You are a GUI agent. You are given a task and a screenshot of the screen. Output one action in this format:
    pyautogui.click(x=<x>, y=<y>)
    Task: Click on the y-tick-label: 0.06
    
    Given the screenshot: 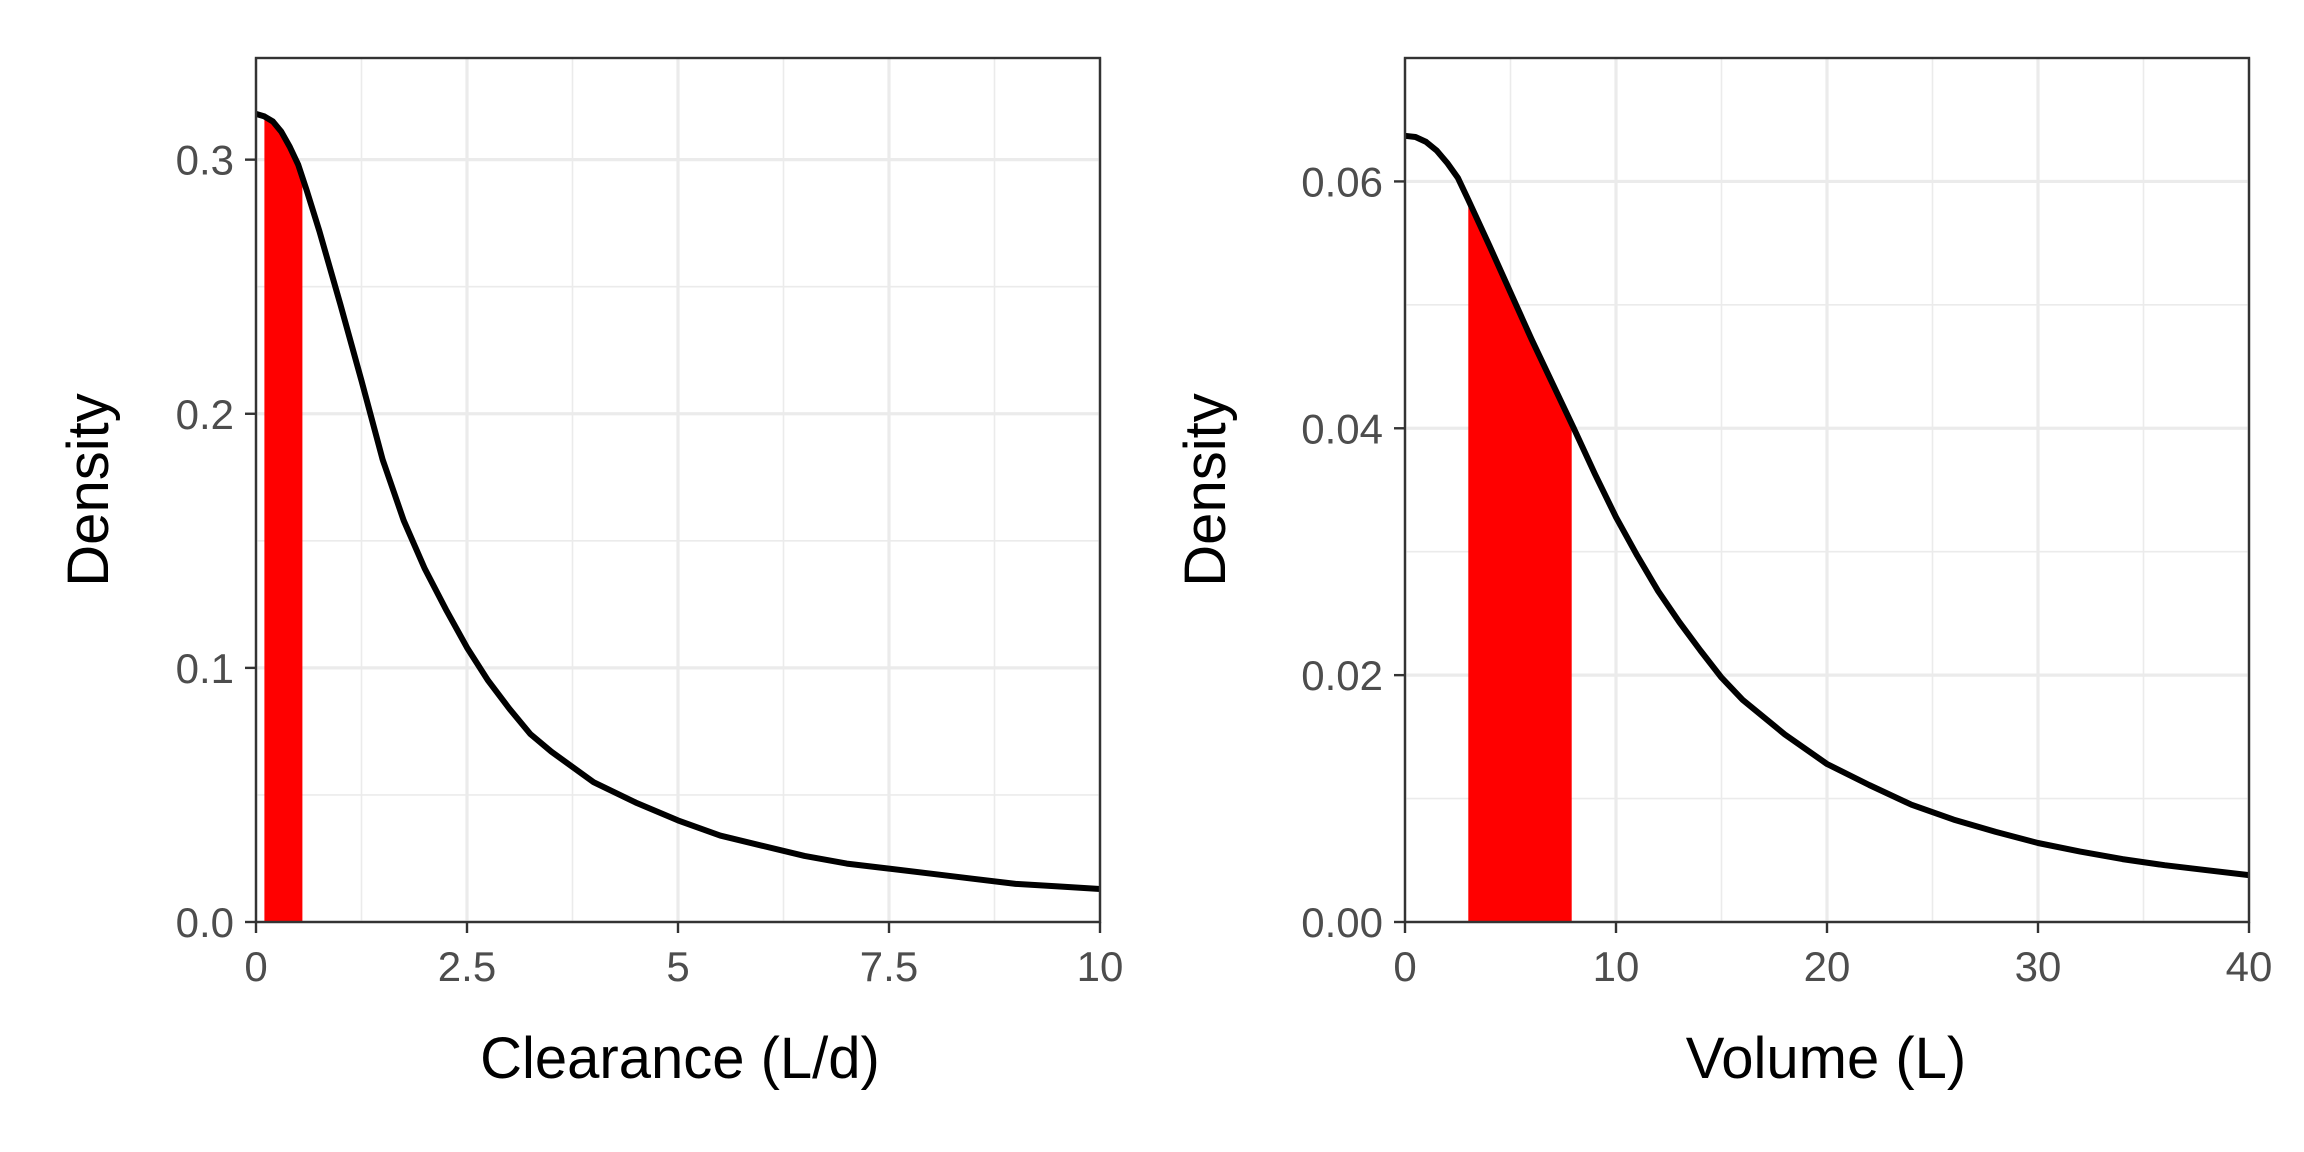 What is the action you would take?
    pyautogui.click(x=1342, y=181)
    